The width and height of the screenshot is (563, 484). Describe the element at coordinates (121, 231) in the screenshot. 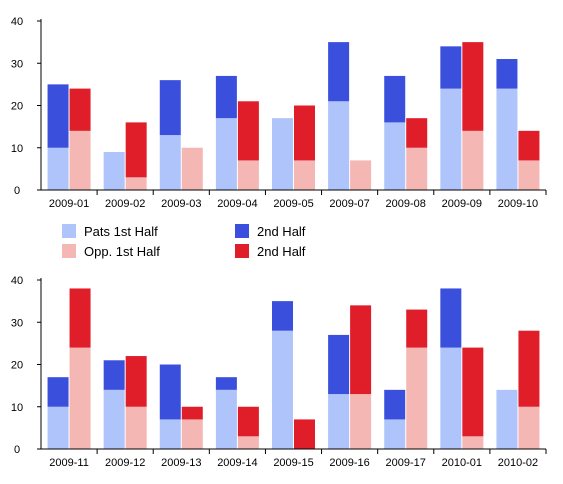

I see `legend-label: Pats 1st Half` at that location.